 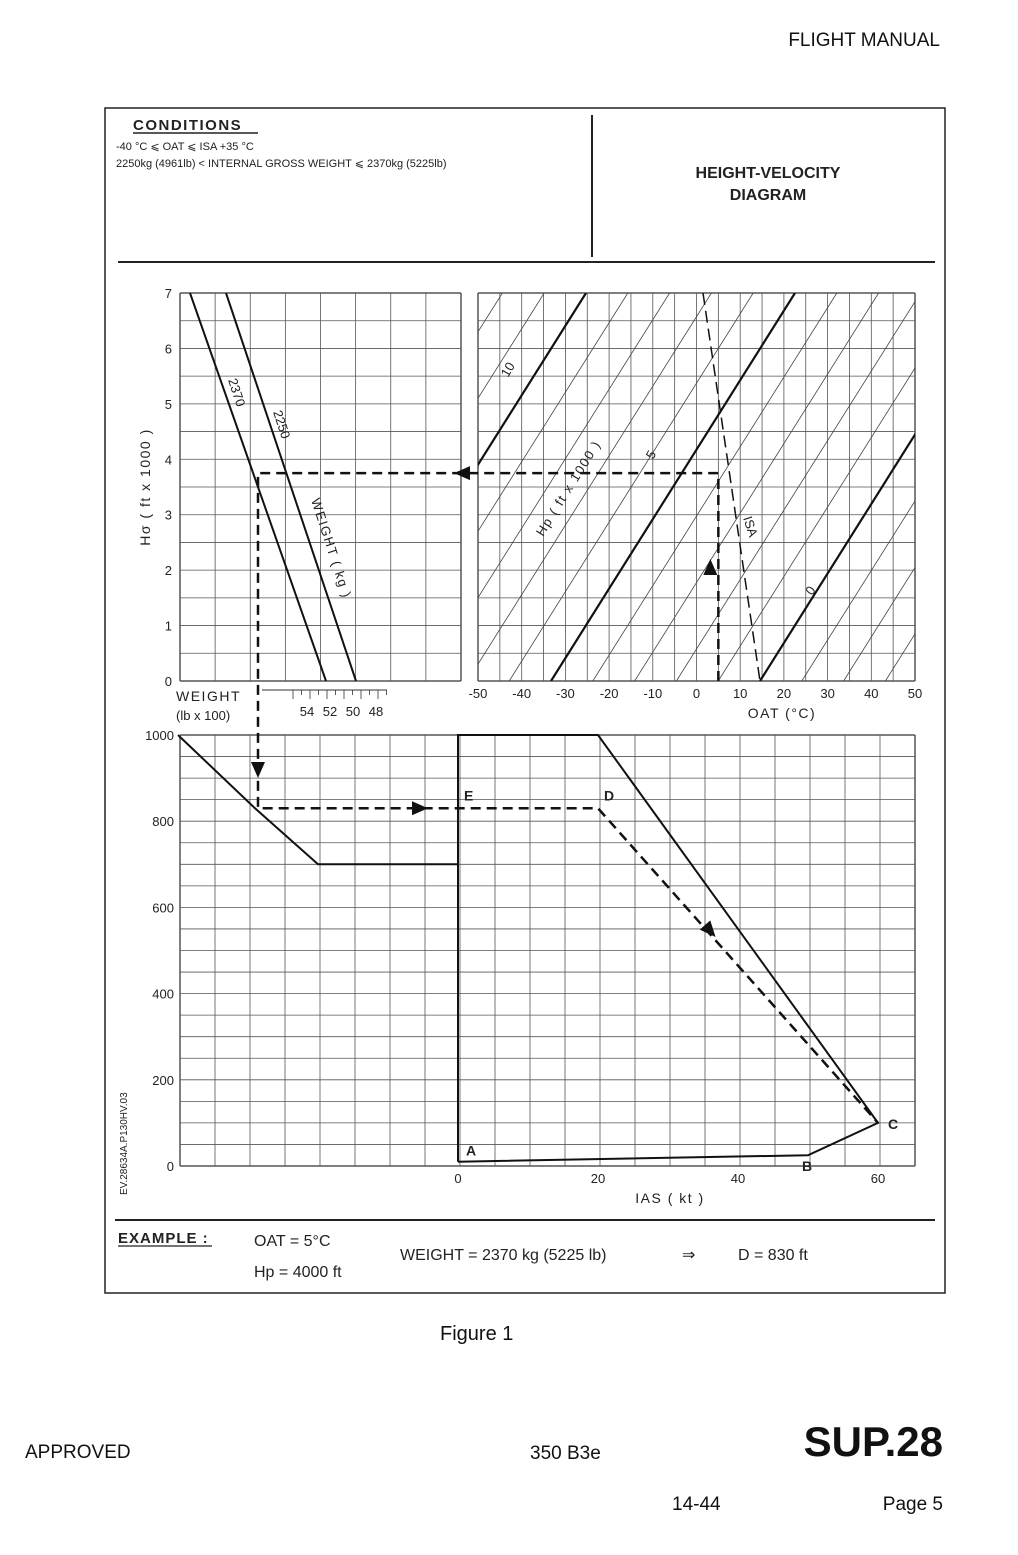 I want to click on hp-label-10: 10, so click(x=508, y=369).